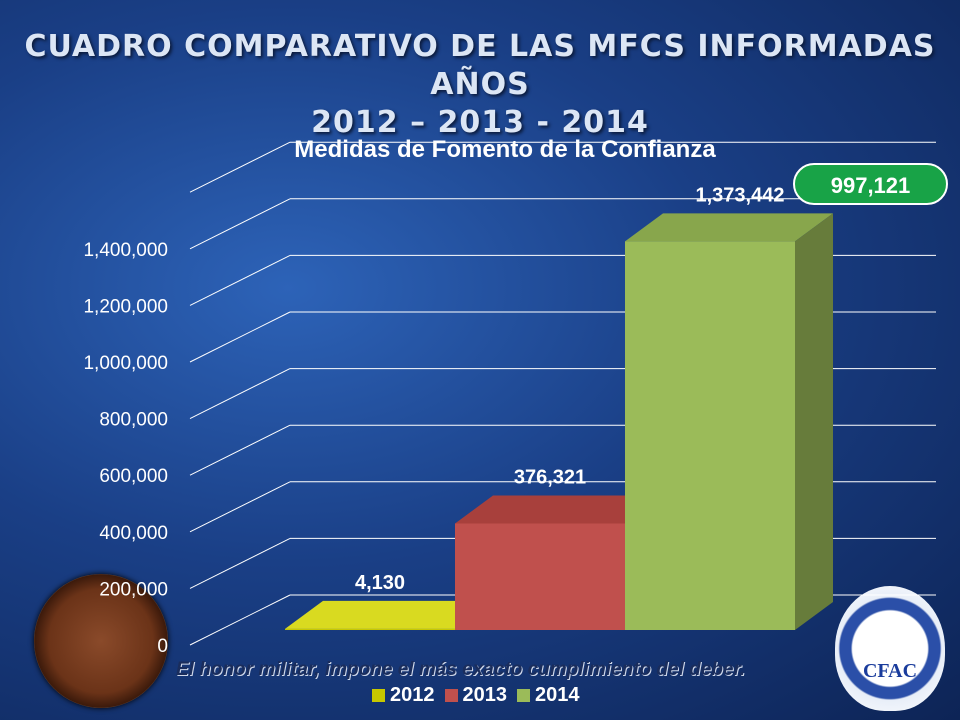  Describe the element at coordinates (729, 227) in the screenshot. I see `bar-top-2014` at that location.